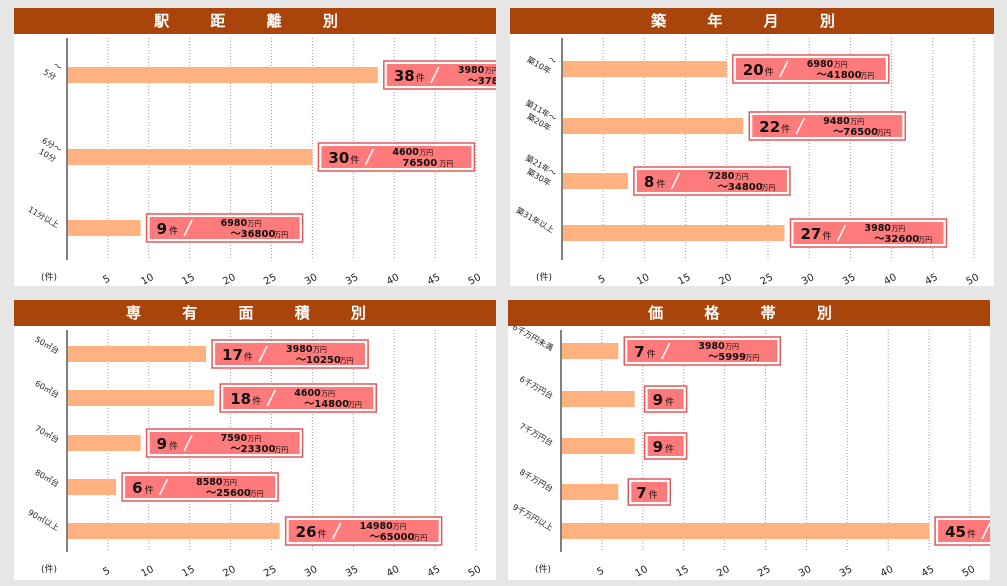 This screenshot has height=586, width=1007. I want to click on price-max: 〜41800, so click(839, 75).